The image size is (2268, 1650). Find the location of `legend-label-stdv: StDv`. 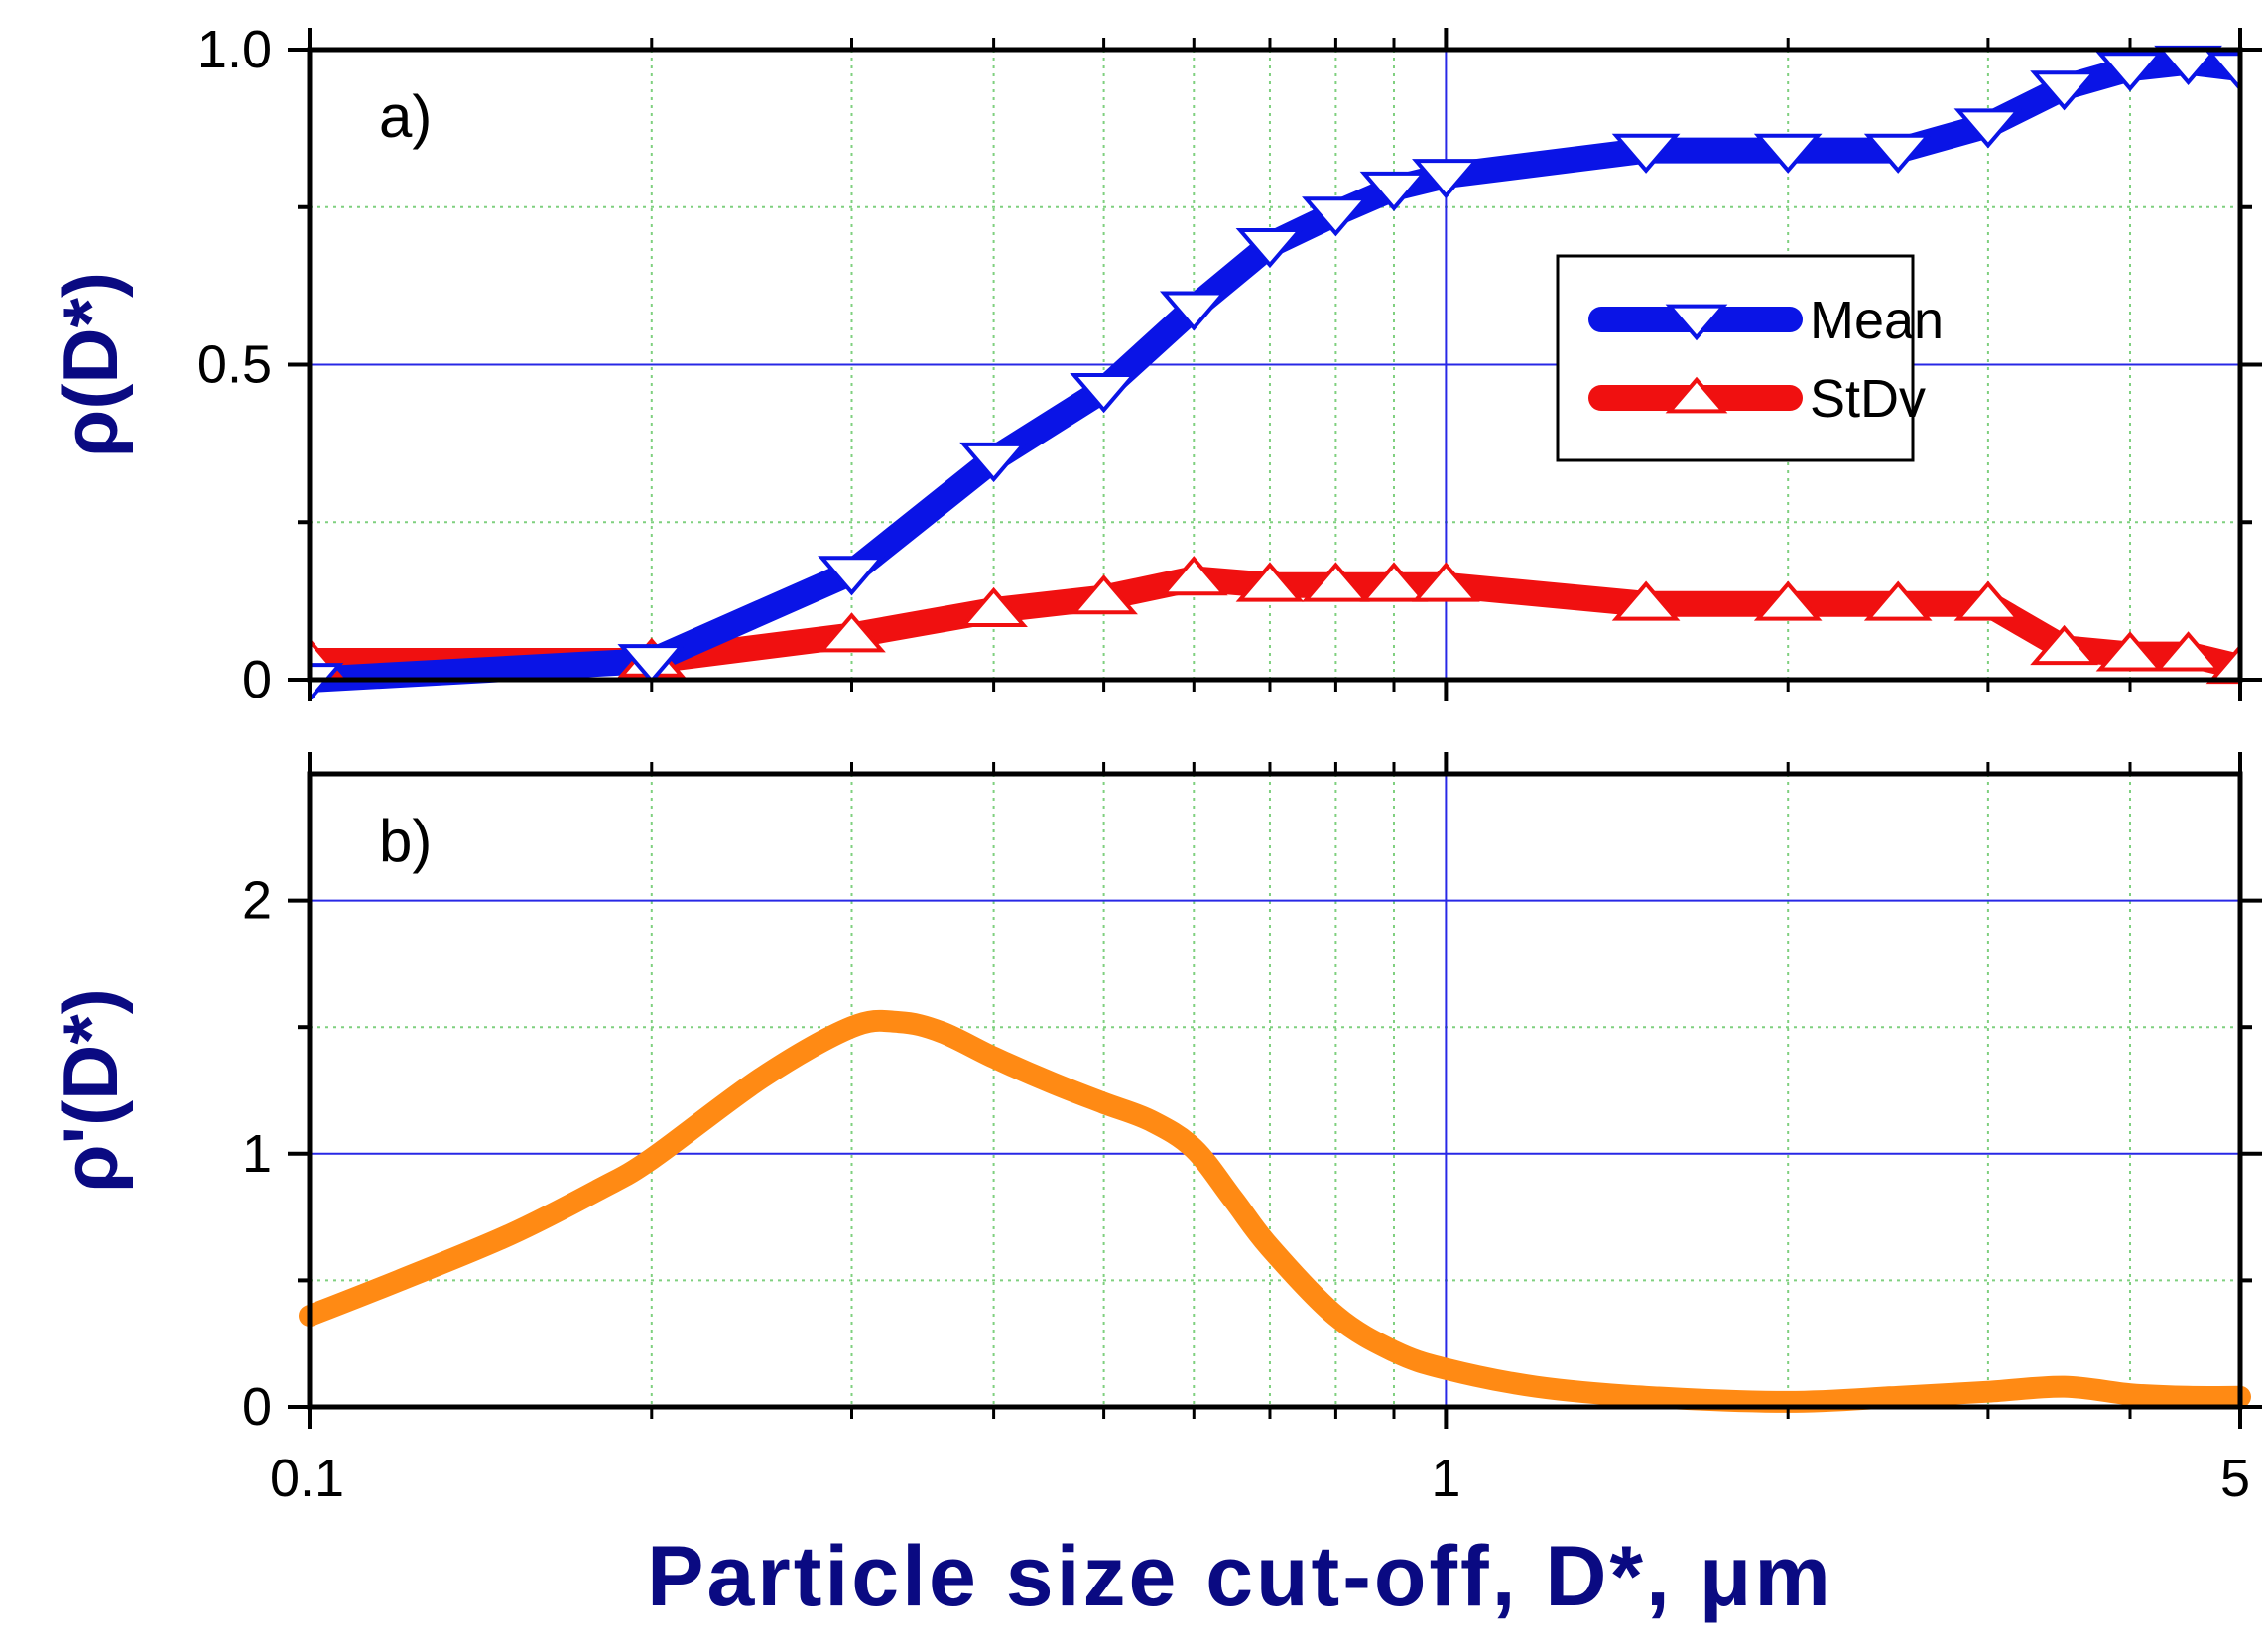

legend-label-stdv: StDv is located at coordinates (1868, 399).